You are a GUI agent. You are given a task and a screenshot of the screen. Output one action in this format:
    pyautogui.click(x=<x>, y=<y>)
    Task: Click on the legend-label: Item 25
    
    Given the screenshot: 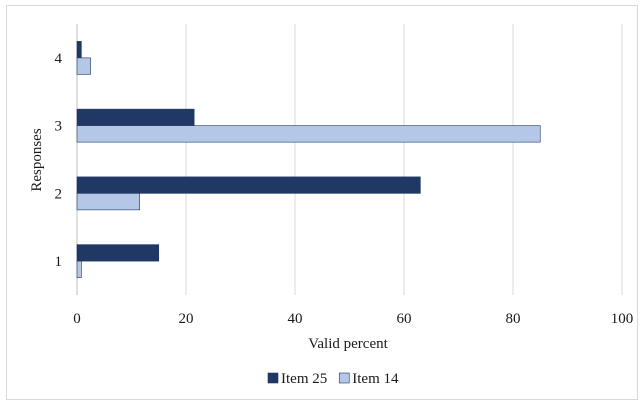 What is the action you would take?
    pyautogui.click(x=304, y=379)
    